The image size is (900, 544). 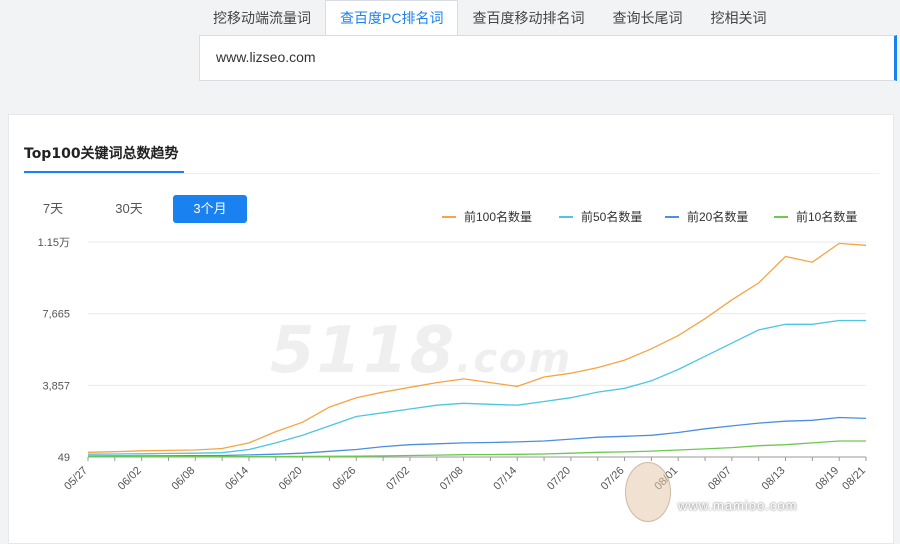 I want to click on y-tick-label: 1.15万, so click(x=54, y=243).